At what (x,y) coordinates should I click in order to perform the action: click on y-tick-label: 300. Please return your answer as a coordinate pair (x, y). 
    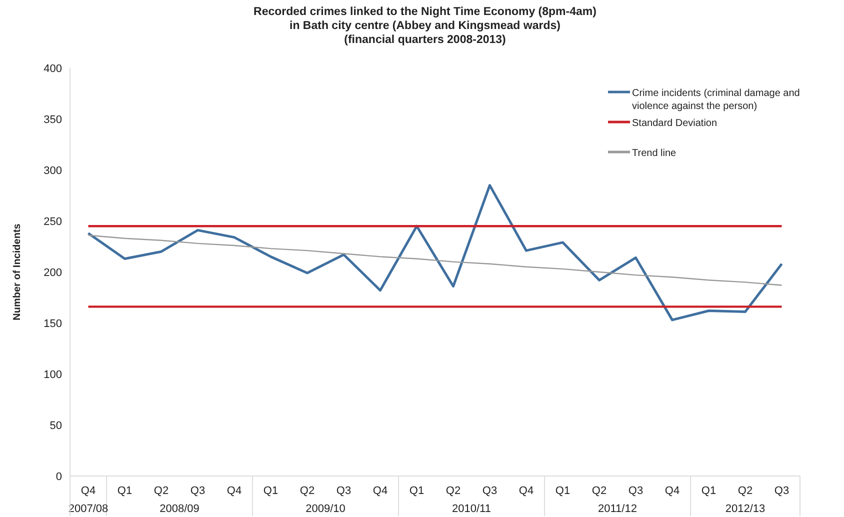
    Looking at the image, I should click on (53, 171).